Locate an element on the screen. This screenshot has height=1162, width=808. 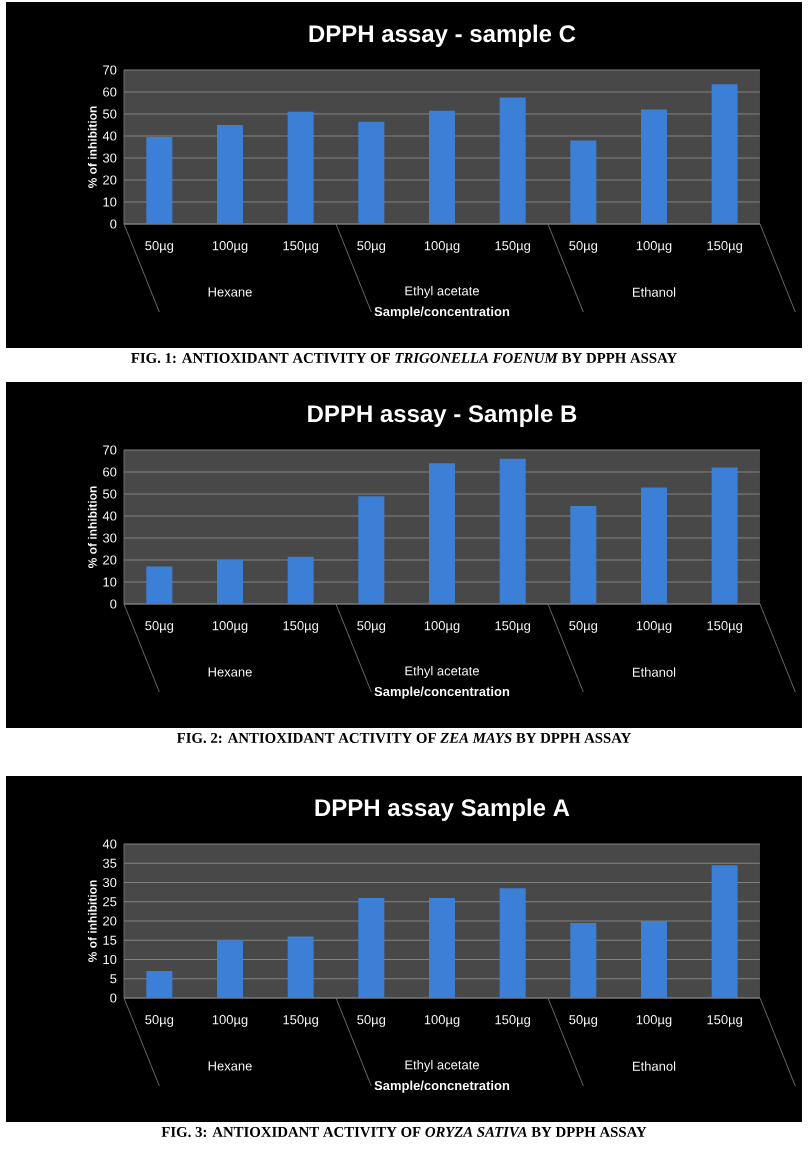
chart-title: DPPH assay - sample C is located at coordinates (442, 35).